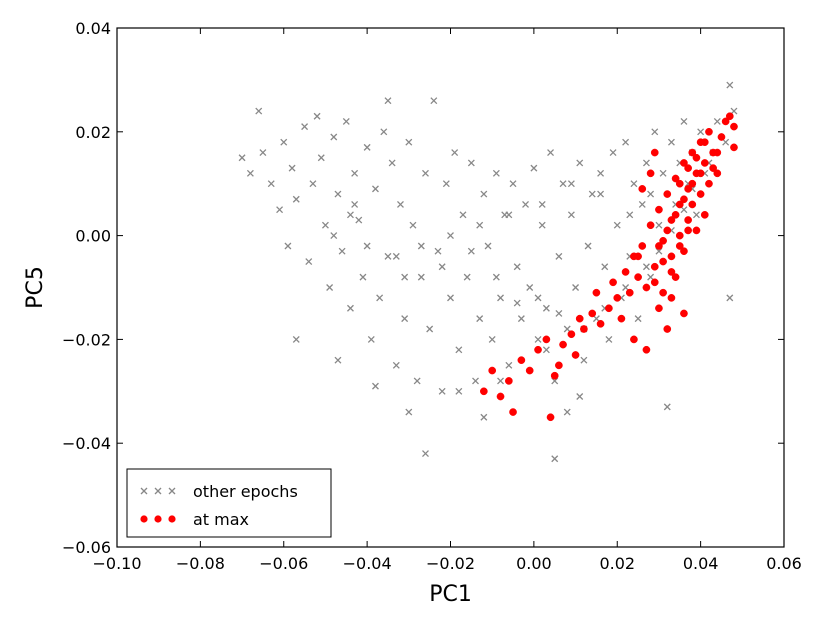 The height and width of the screenshot is (627, 830). Describe the element at coordinates (35, 287) in the screenshot. I see `y-axis-label: PC5` at that location.